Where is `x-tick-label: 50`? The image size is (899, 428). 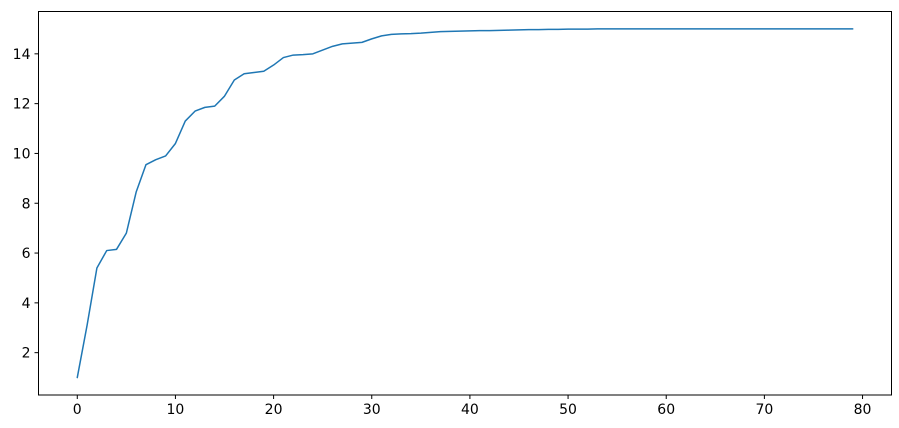 x-tick-label: 50 is located at coordinates (568, 410).